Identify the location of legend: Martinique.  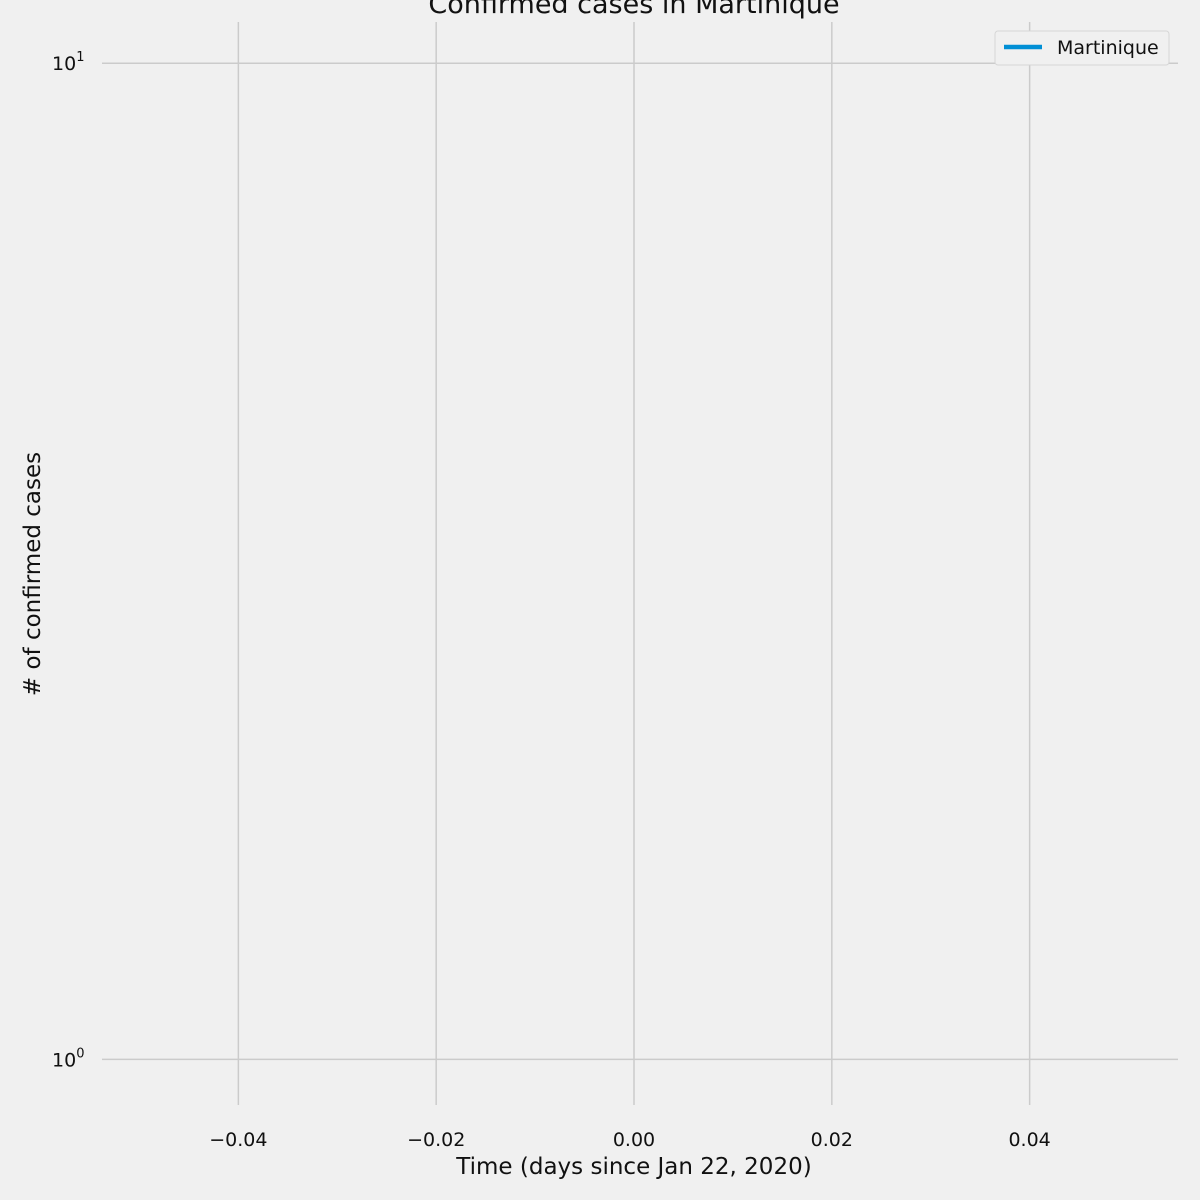
(1082, 48).